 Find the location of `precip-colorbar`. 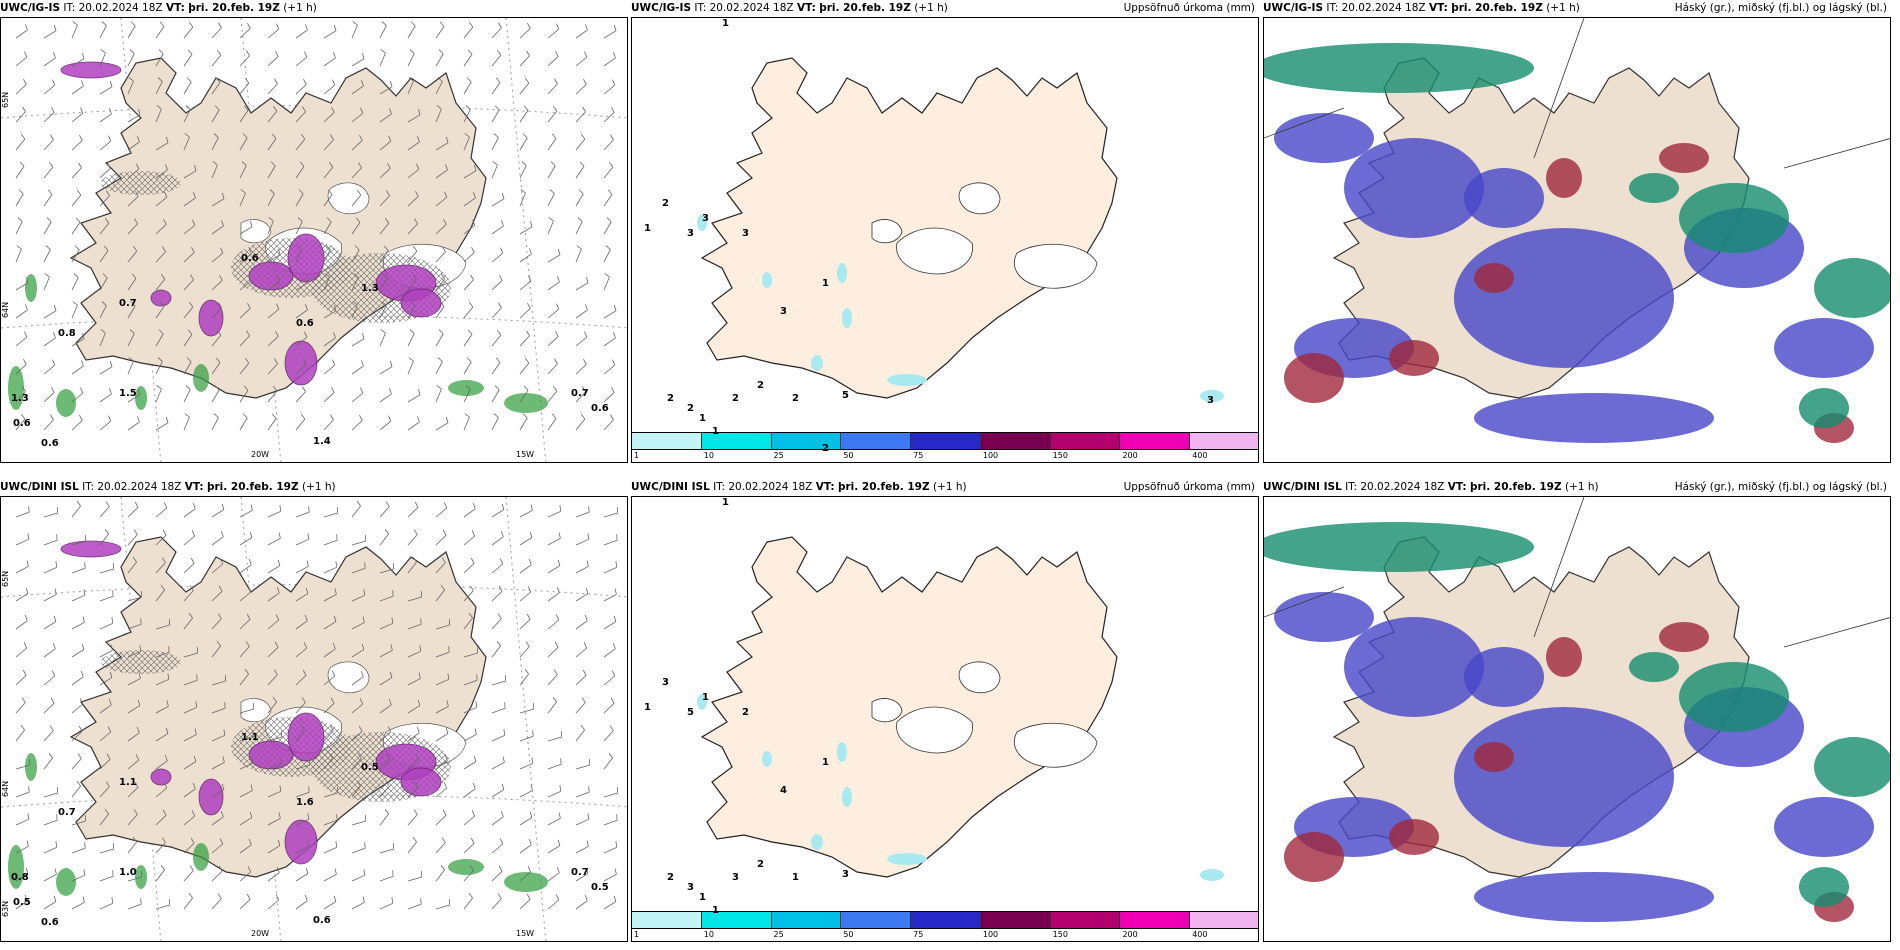

precip-colorbar is located at coordinates (945, 920).